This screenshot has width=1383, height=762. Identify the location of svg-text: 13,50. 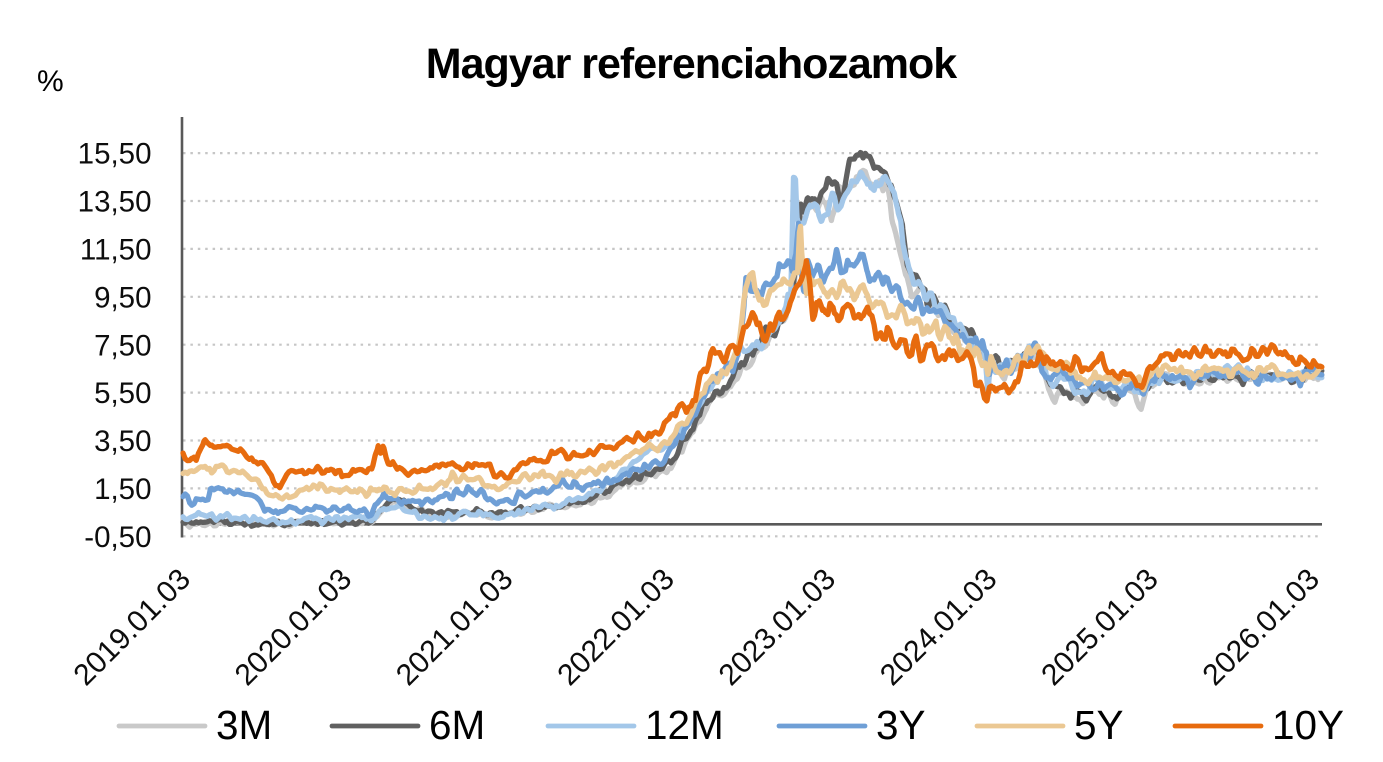
(115, 202).